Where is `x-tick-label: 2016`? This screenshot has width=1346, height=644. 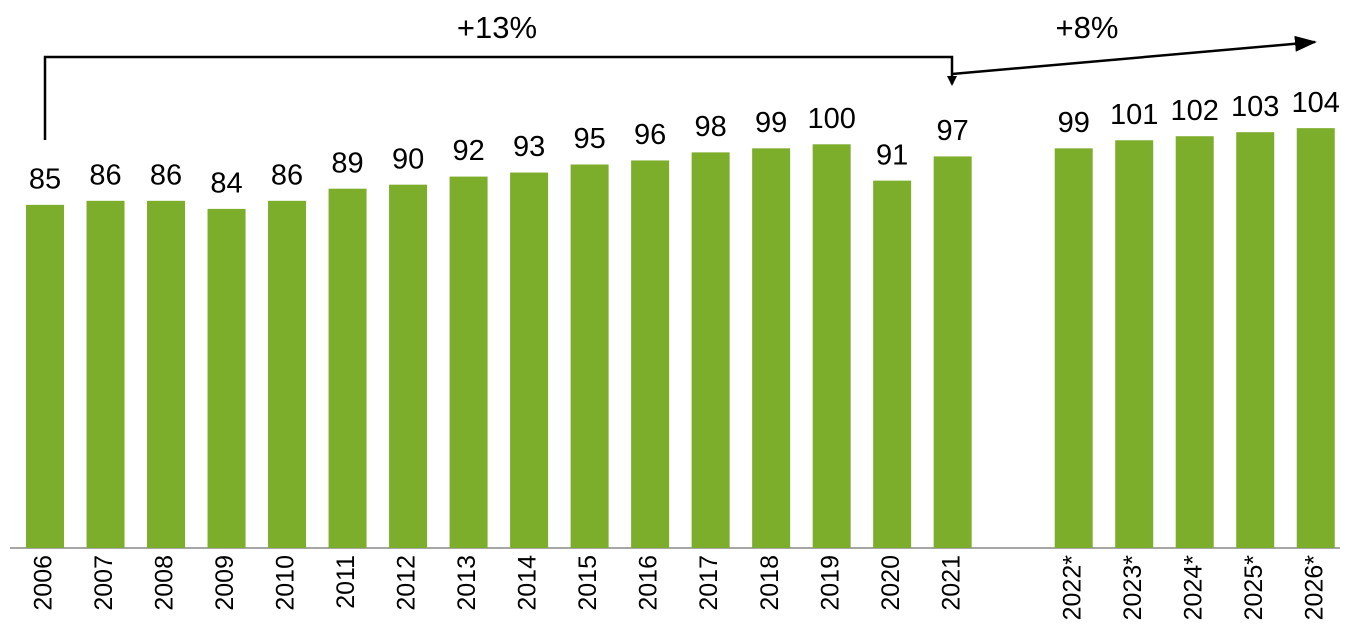
x-tick-label: 2016 is located at coordinates (649, 583).